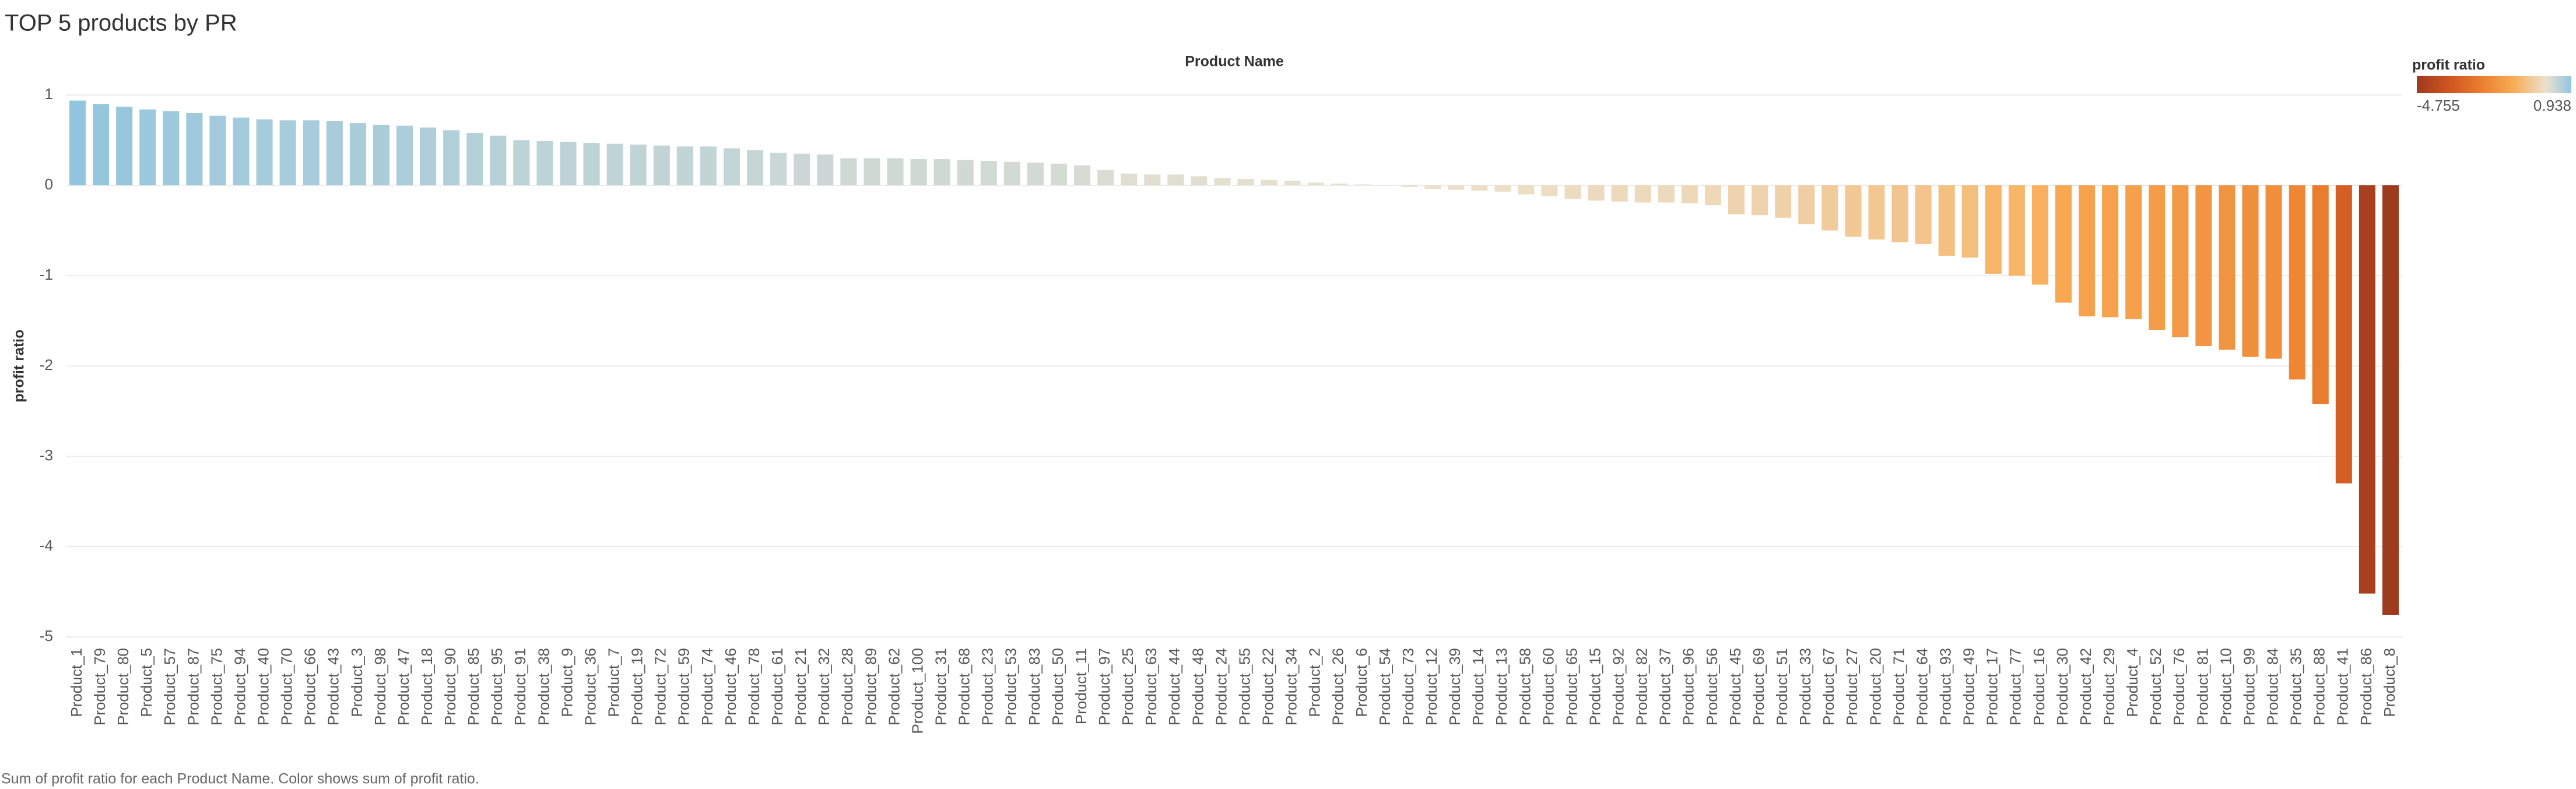 The image size is (2576, 789). What do you see at coordinates (497, 686) in the screenshot?
I see `x-tick-label: Product_95` at bounding box center [497, 686].